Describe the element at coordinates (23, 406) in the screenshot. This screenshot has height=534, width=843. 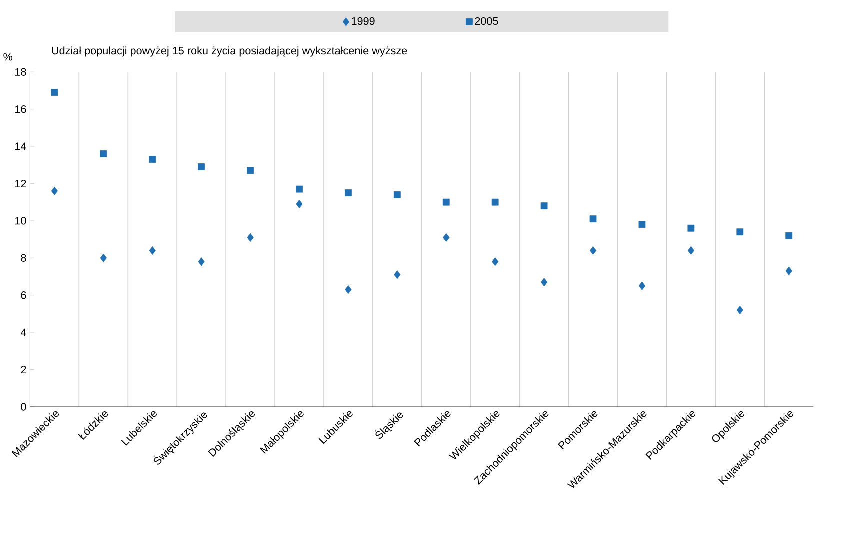
I see `y-tick-label: 0` at that location.